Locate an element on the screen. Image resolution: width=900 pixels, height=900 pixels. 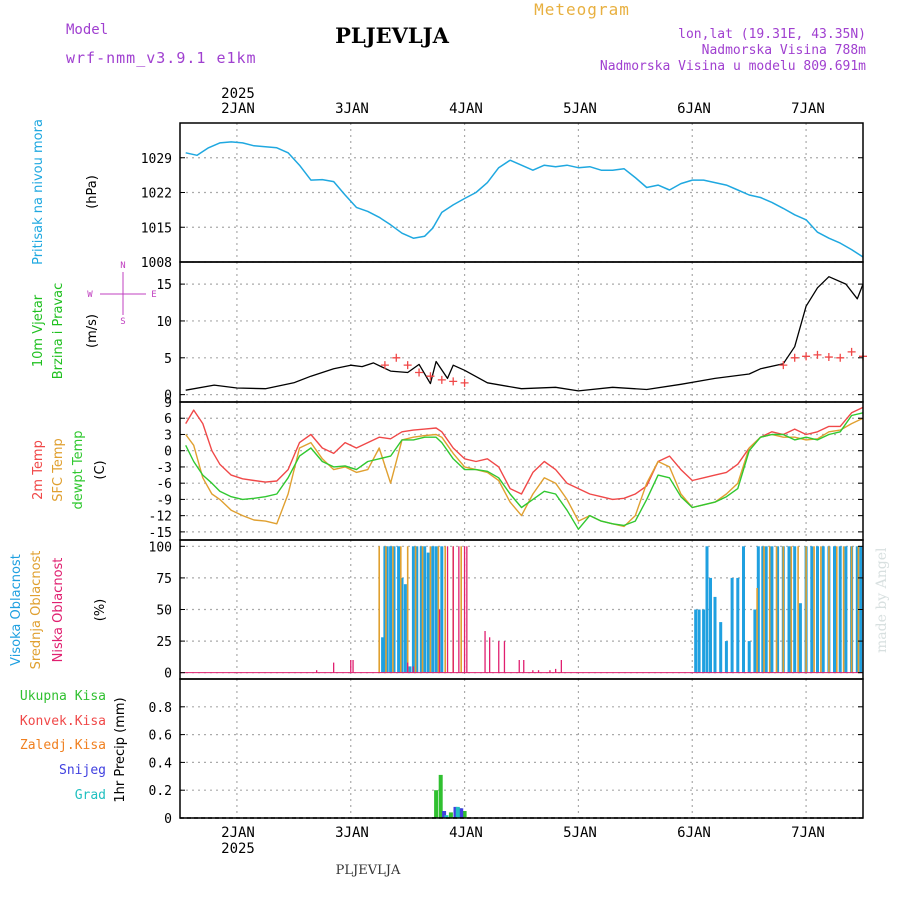
temp-dewpt-line is located at coordinates (524, 471).